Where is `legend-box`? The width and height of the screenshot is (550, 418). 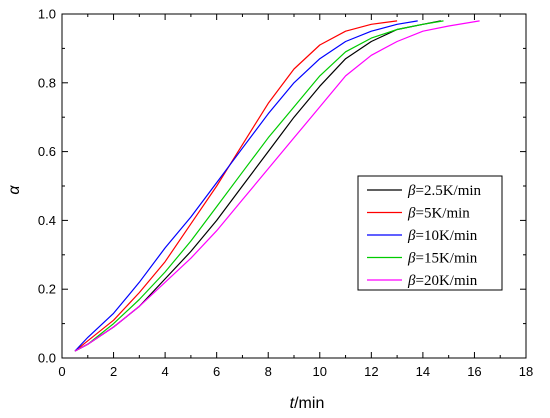 legend-box is located at coordinates (430, 233).